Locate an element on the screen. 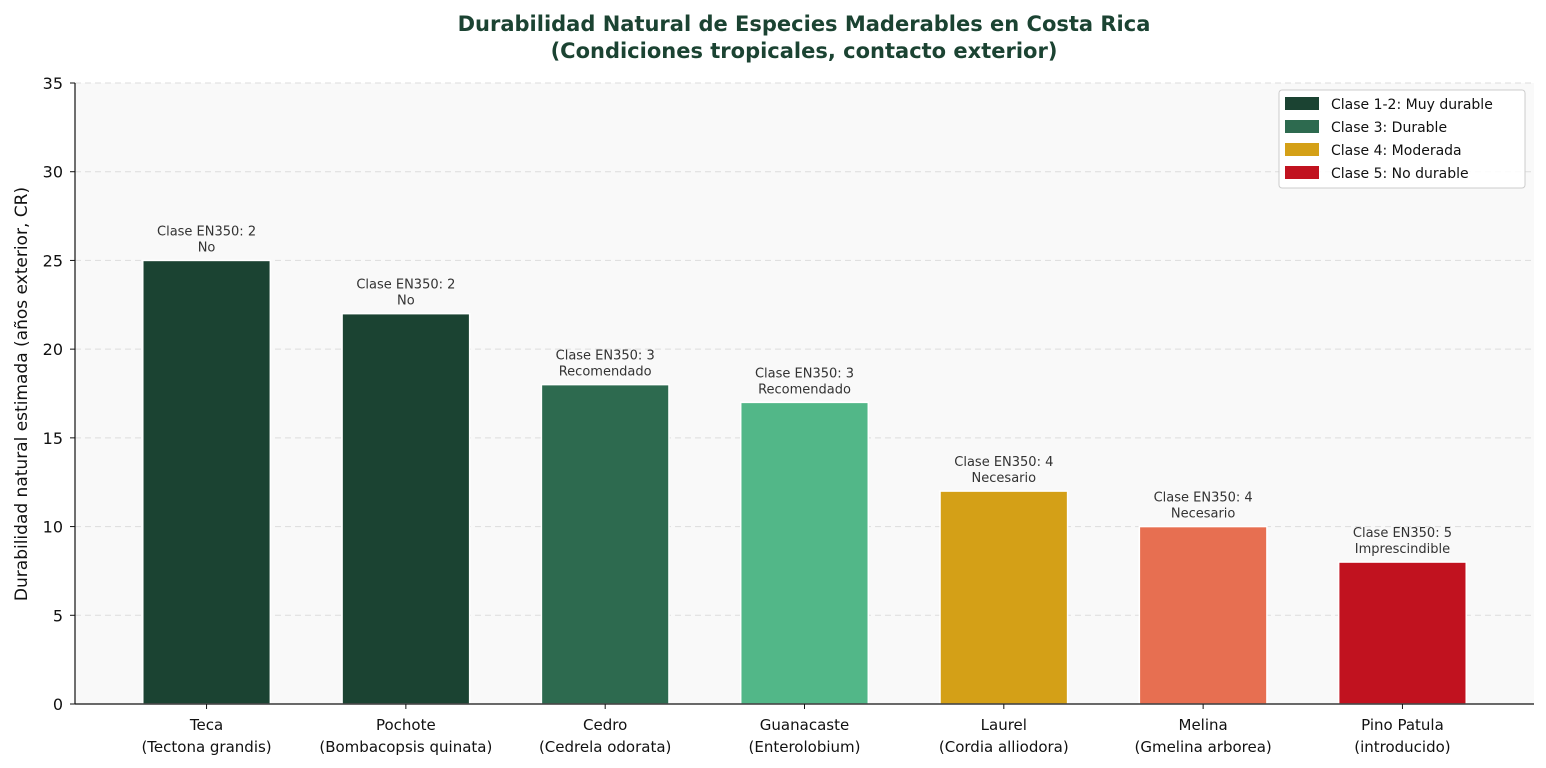 This screenshot has width=1546, height=768. x-tick-label-species: (Cedrela odorata) is located at coordinates (605, 747).